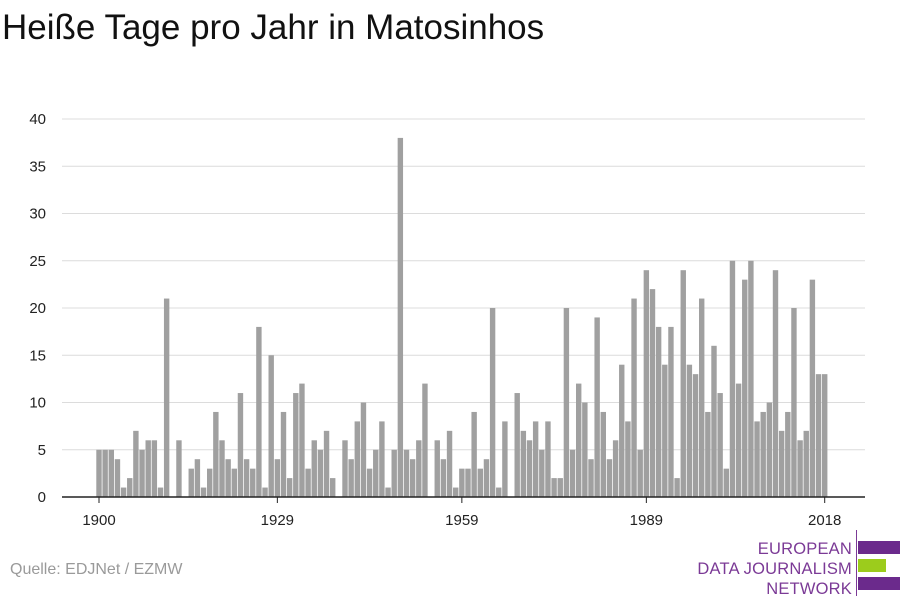 The width and height of the screenshot is (900, 600). What do you see at coordinates (42, 450) in the screenshot?
I see `y-tick-label: 5` at bounding box center [42, 450].